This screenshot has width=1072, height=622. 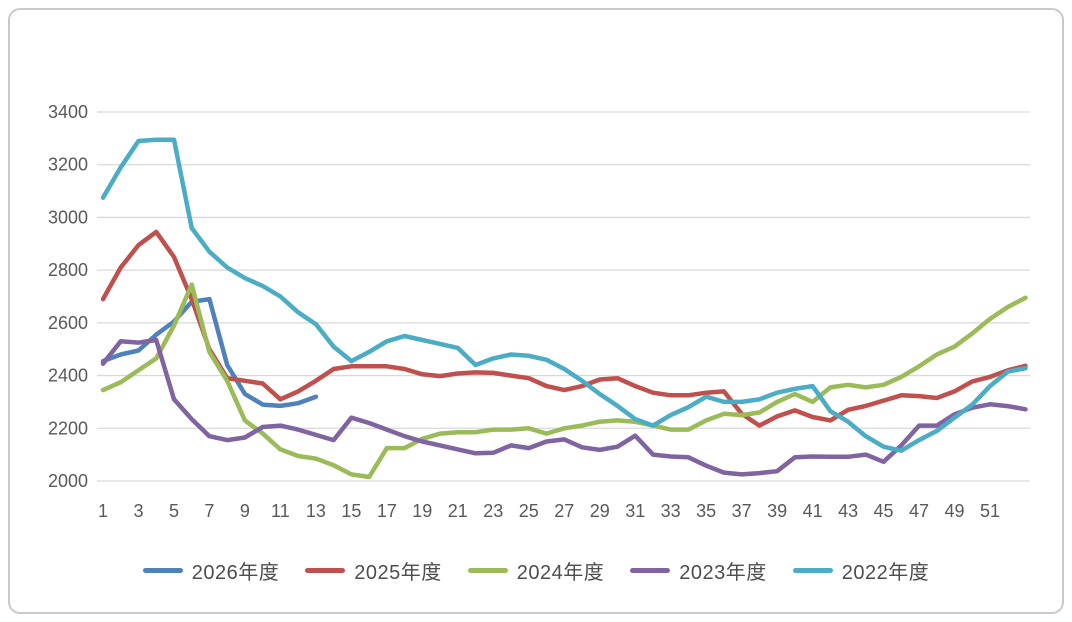 What do you see at coordinates (68, 270) in the screenshot?
I see `y-tick-label-2800: 2800` at bounding box center [68, 270].